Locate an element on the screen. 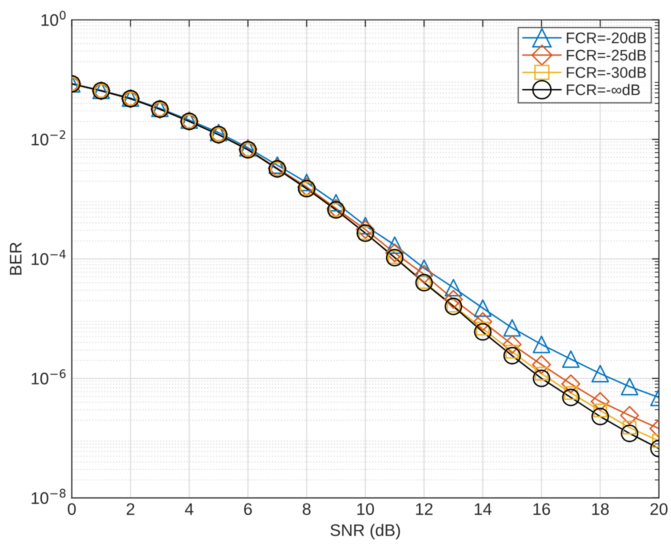 Image resolution: width=671 pixels, height=552 pixels. y-tick-label: 10$^{−8}$ is located at coordinates (49, 496).